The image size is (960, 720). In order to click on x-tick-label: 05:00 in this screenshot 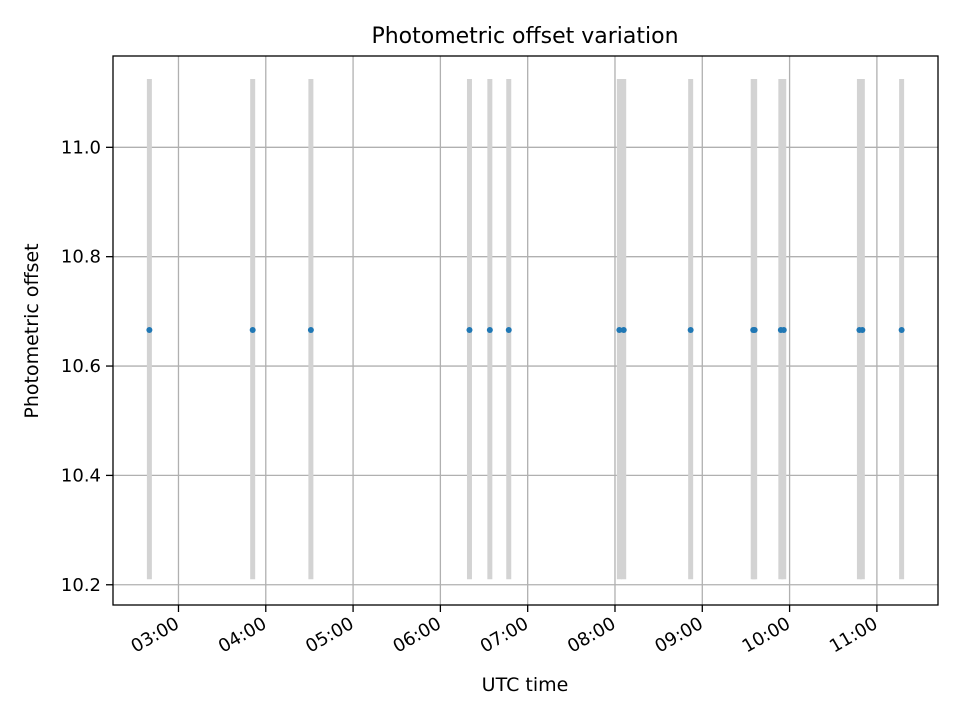, I will do `click(329, 635)`.